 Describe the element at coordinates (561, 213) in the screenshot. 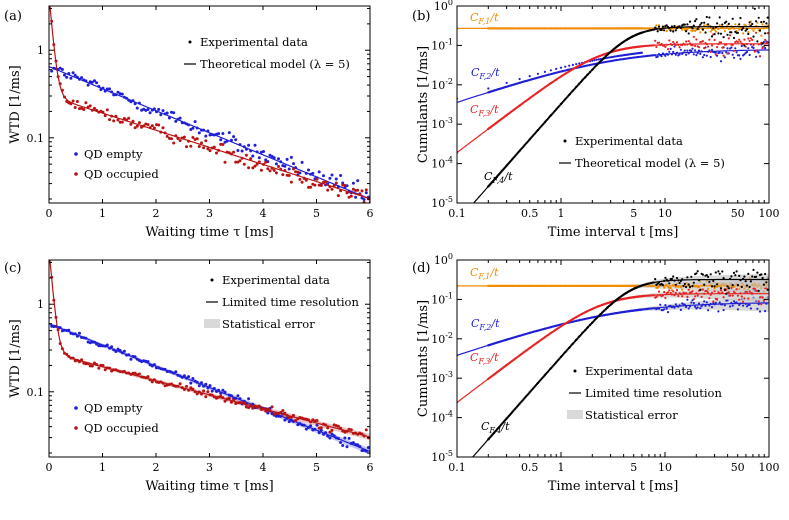

I see `x-tick-label: 1` at that location.